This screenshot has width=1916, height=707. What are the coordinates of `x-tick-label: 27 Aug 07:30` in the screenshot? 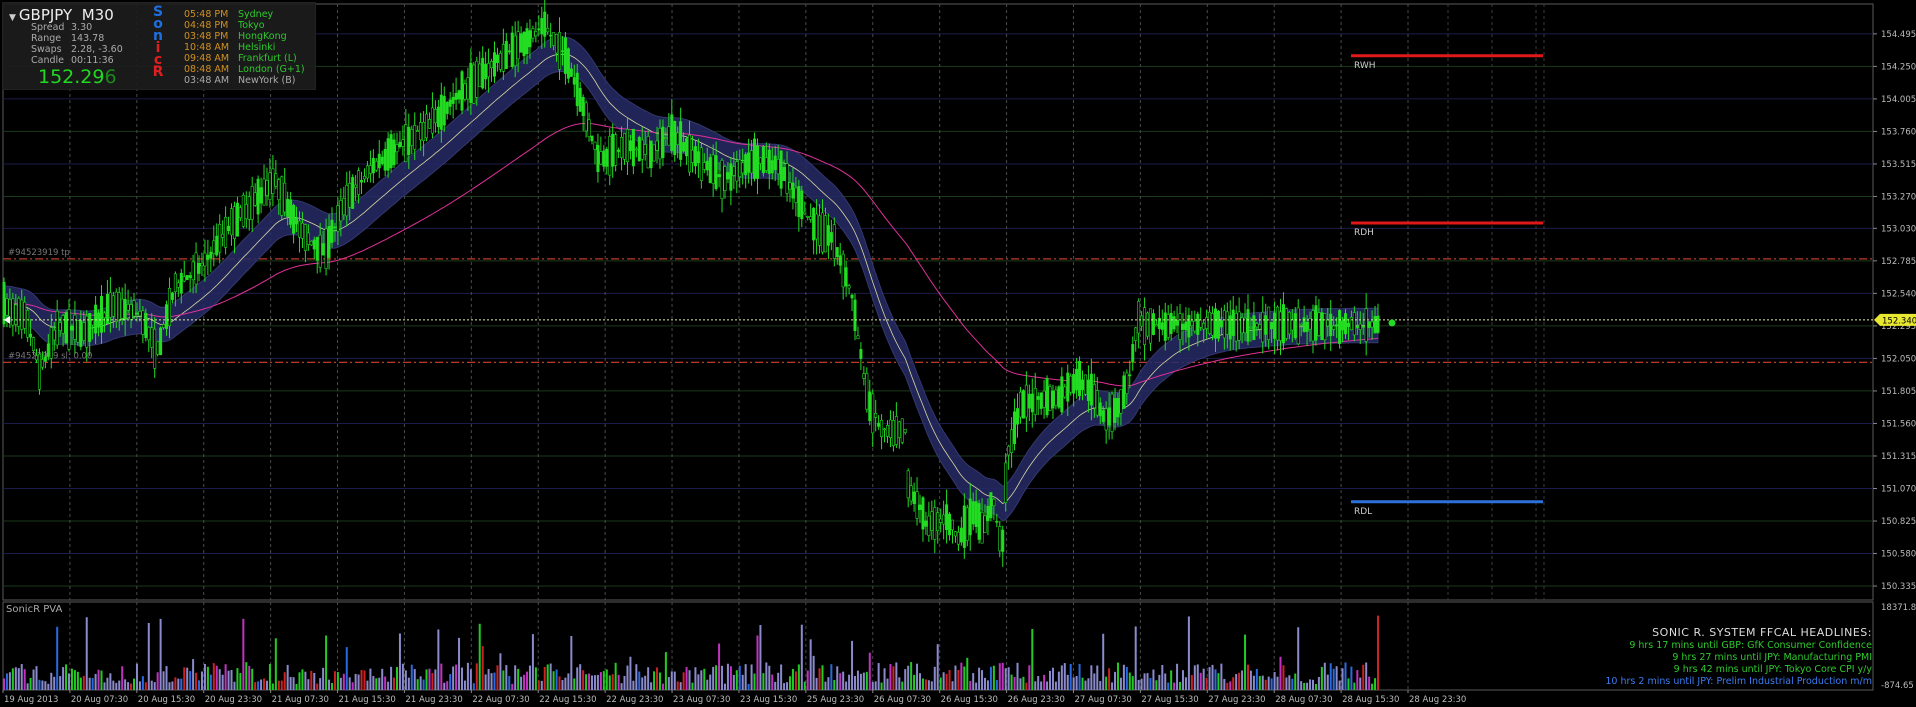 It's located at (1102, 700).